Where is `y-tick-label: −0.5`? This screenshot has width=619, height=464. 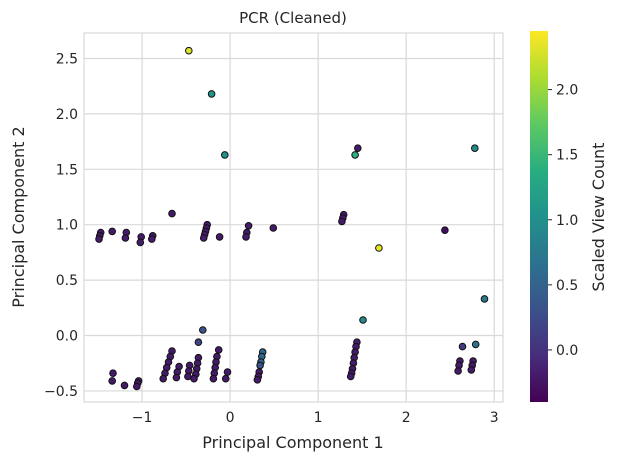 y-tick-label: −0.5 is located at coordinates (61, 392).